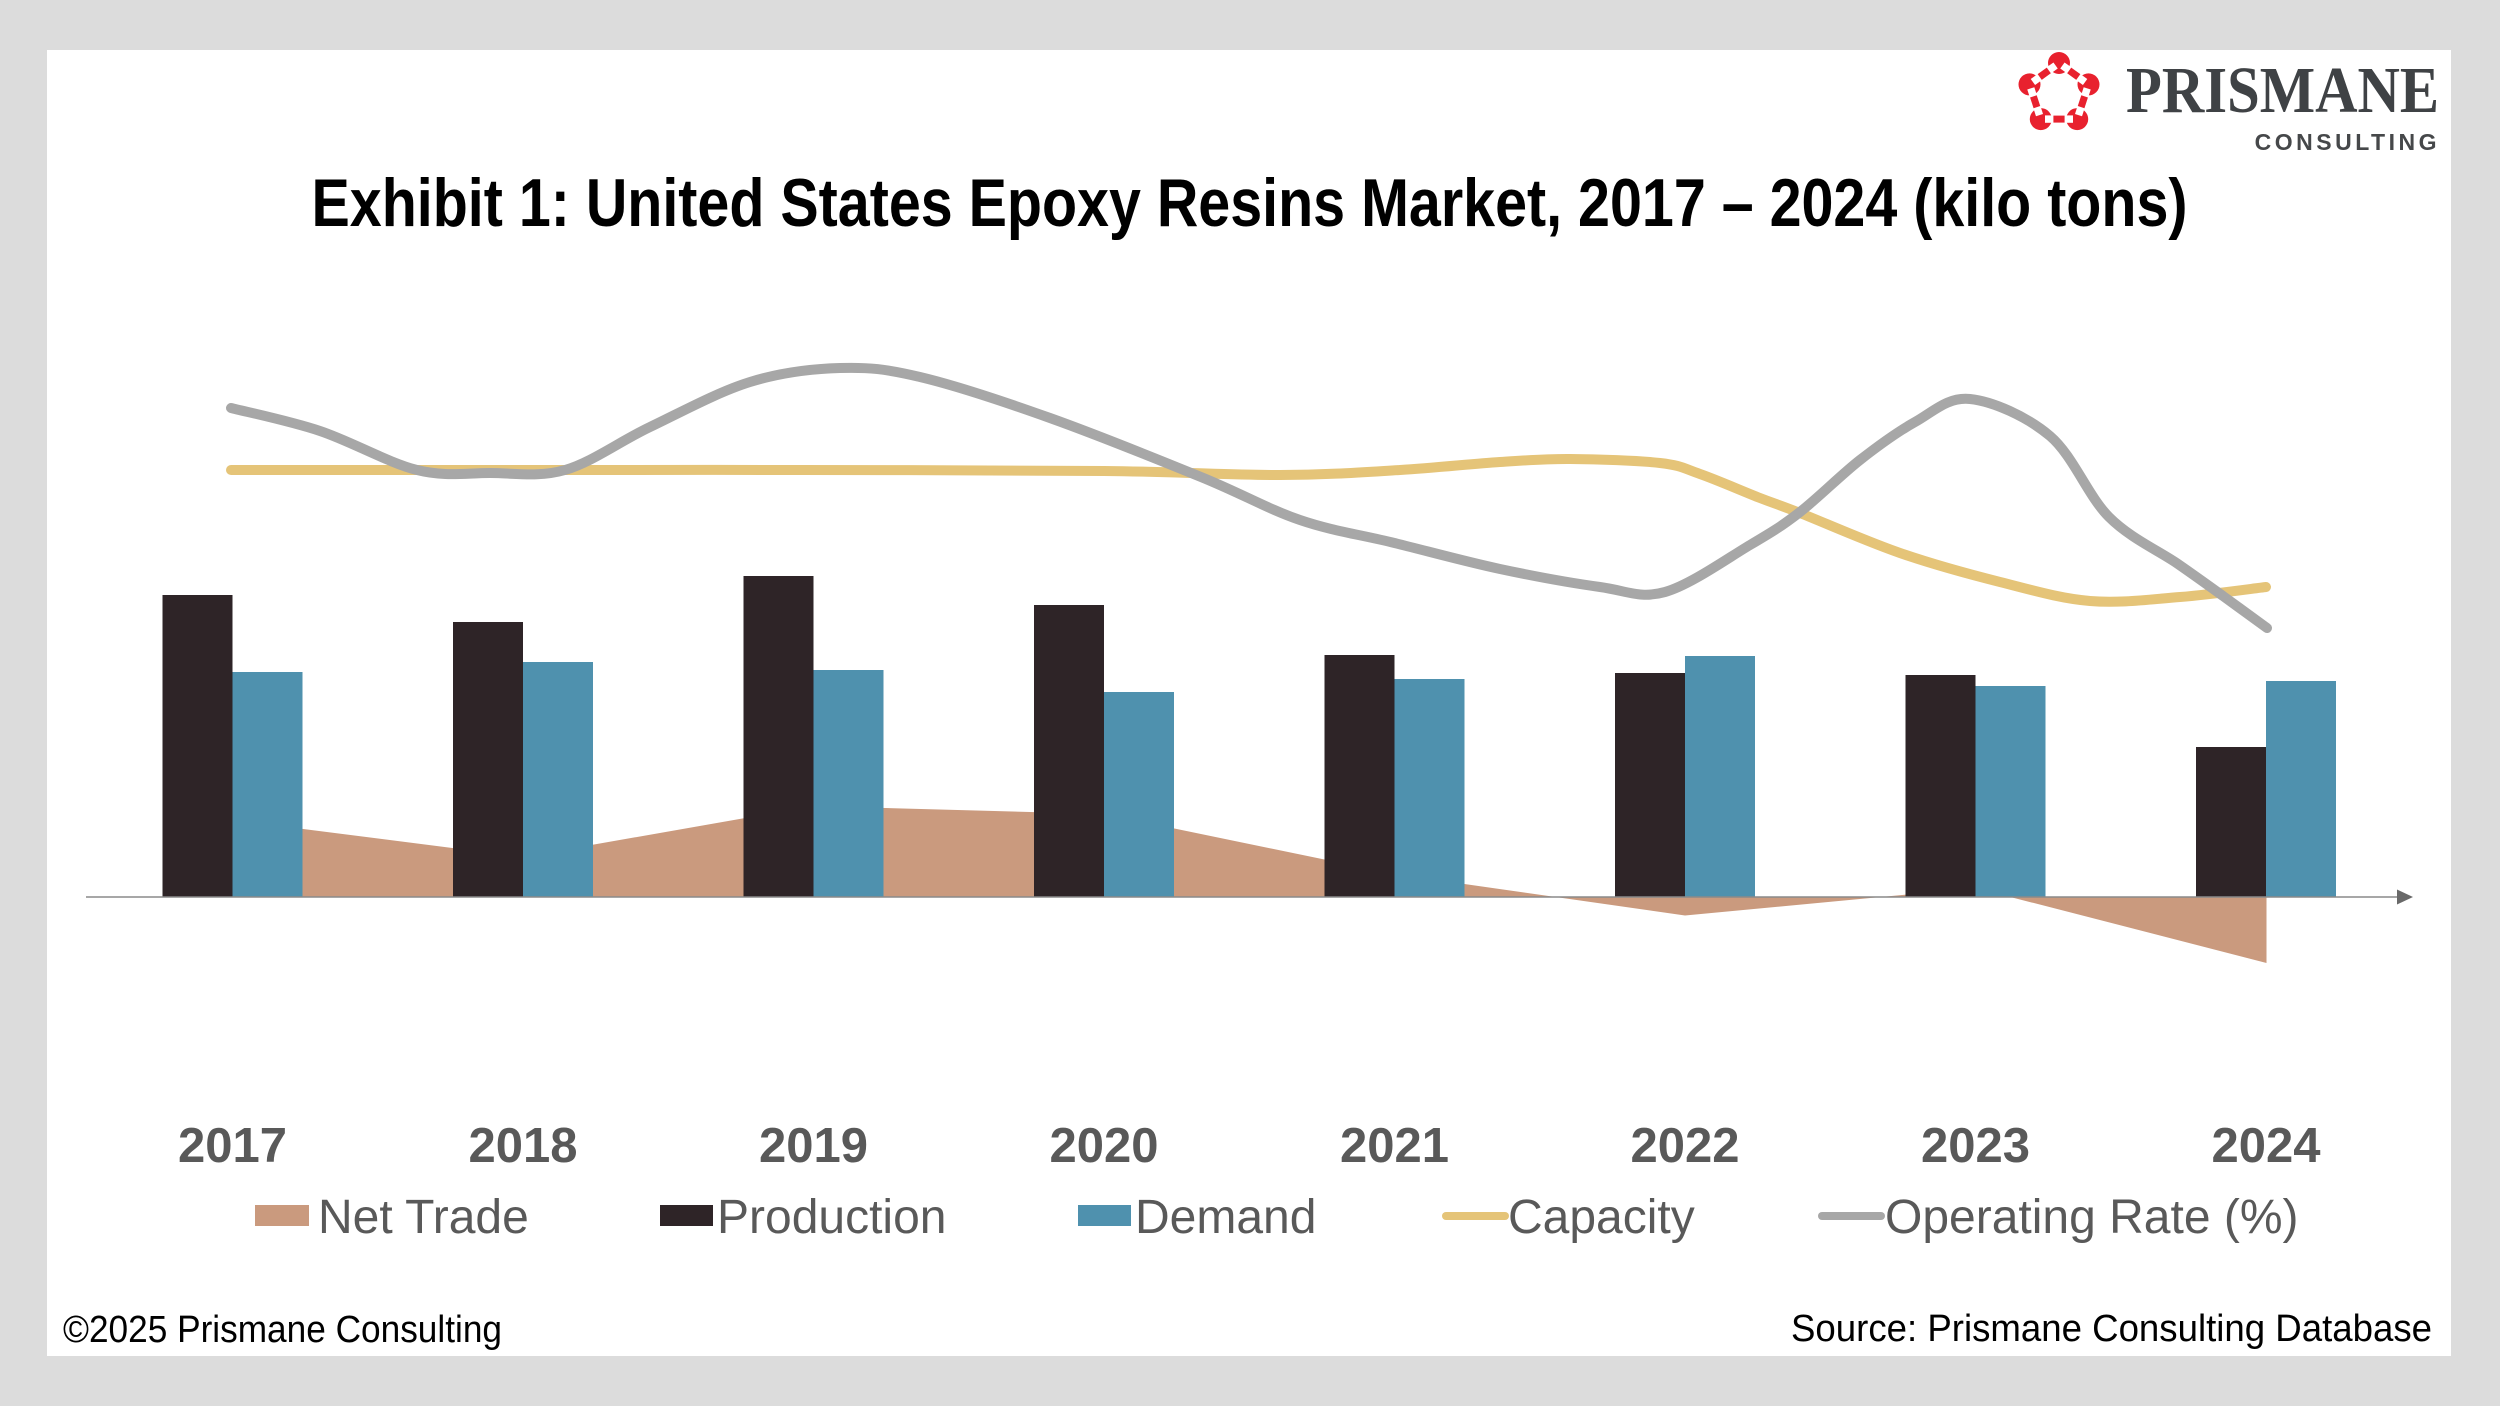 This screenshot has height=1406, width=2500. Describe the element at coordinates (423, 1217) in the screenshot. I see `svg-text: Net Trade` at that location.